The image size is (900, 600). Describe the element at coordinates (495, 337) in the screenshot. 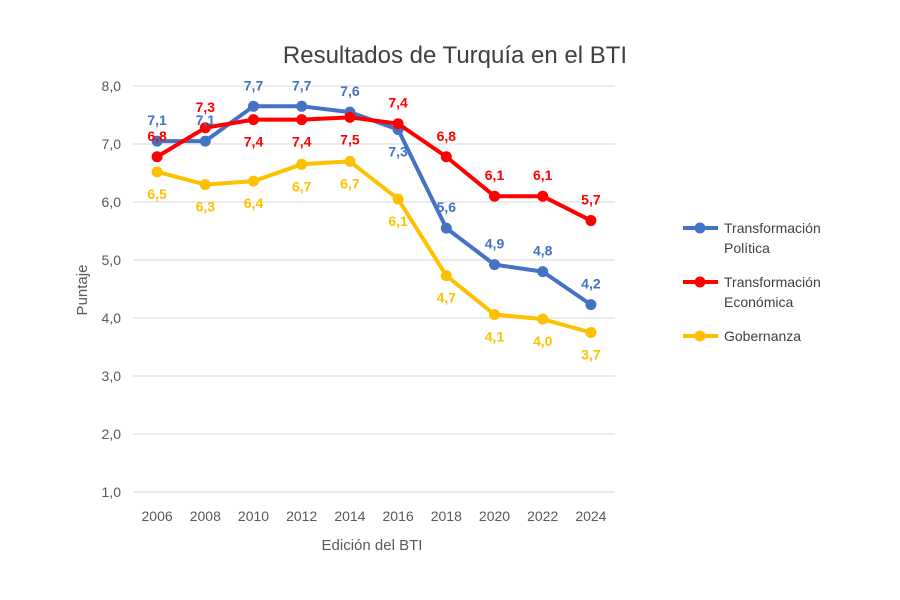

I see `data-label-gobernanza: 4,1` at that location.